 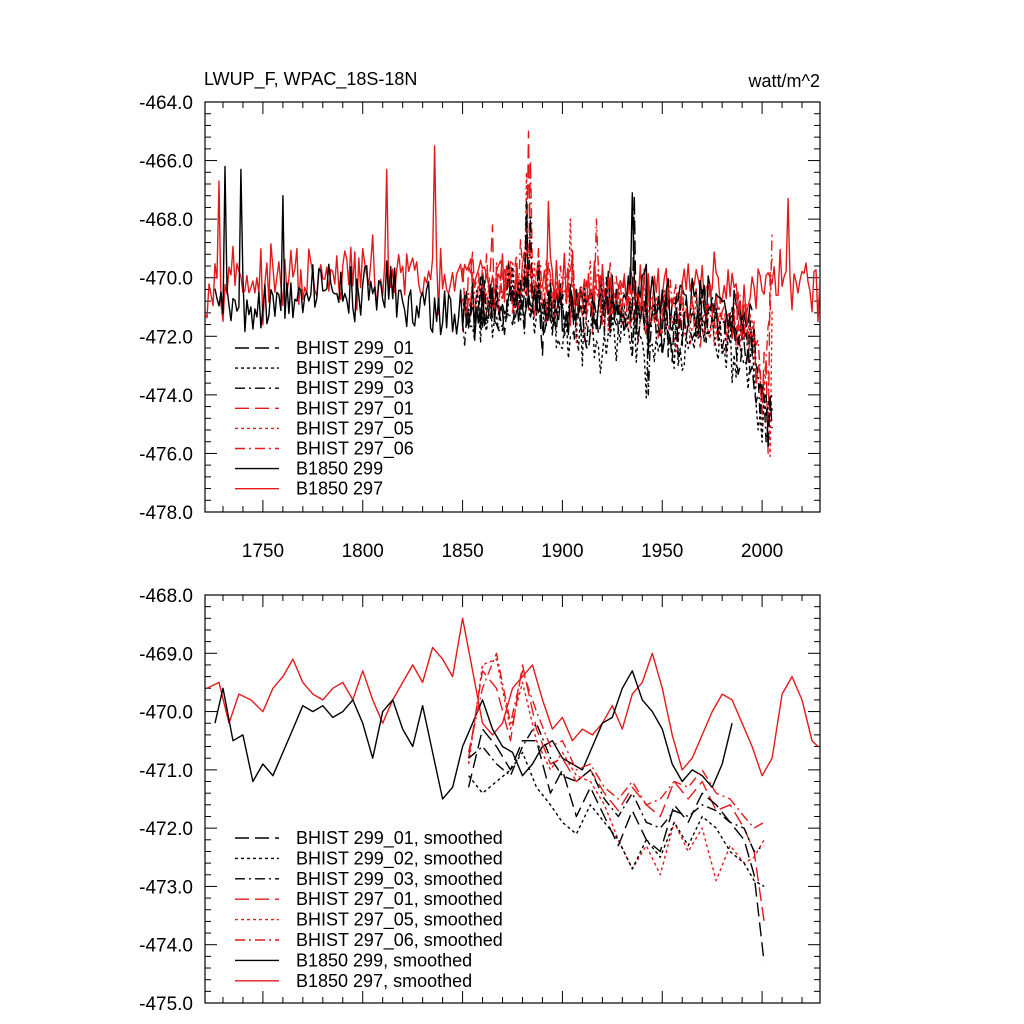 What do you see at coordinates (399, 940) in the screenshot?
I see `legend-label: BHIST 297_06, smoothed` at bounding box center [399, 940].